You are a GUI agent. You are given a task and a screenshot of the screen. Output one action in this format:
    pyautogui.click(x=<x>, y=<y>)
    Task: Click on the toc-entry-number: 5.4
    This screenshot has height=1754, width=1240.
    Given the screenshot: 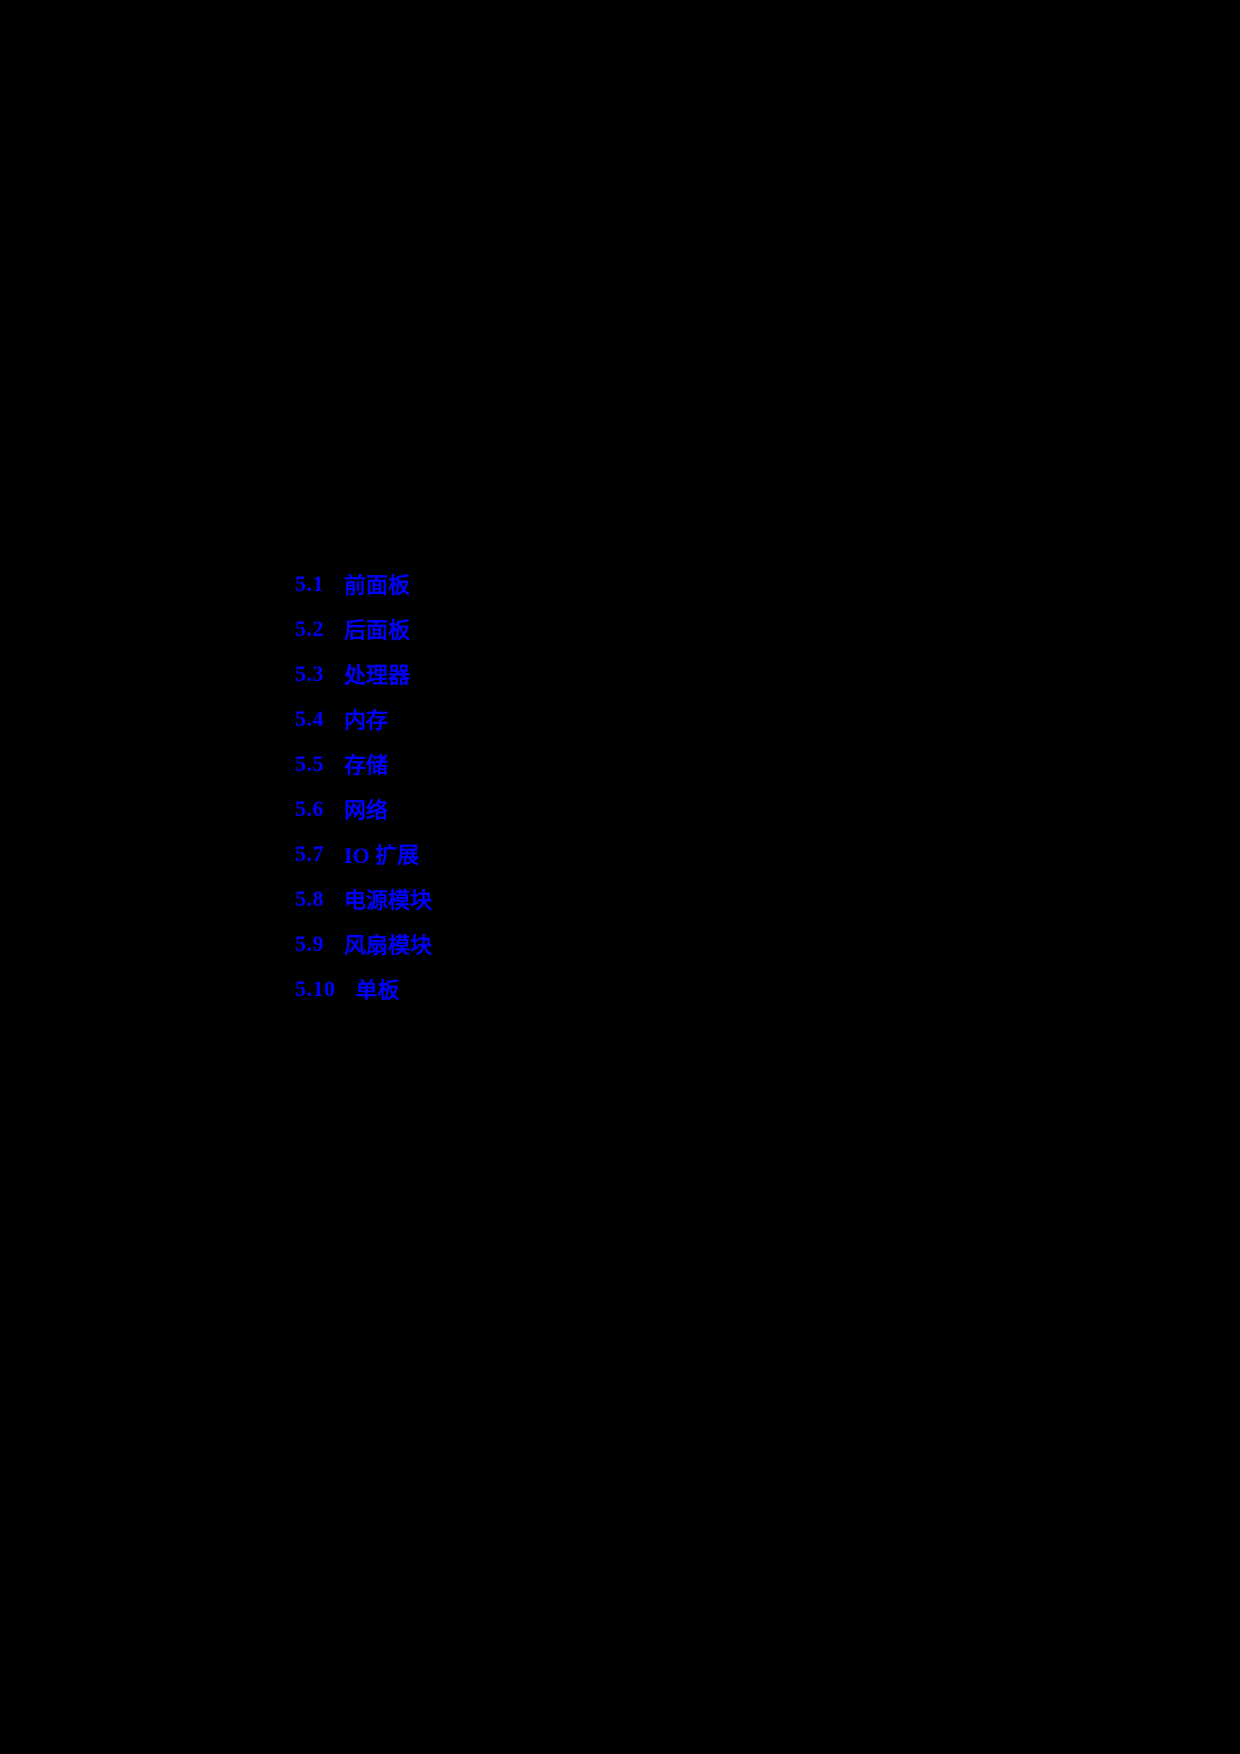 What is the action you would take?
    pyautogui.click(x=309, y=718)
    